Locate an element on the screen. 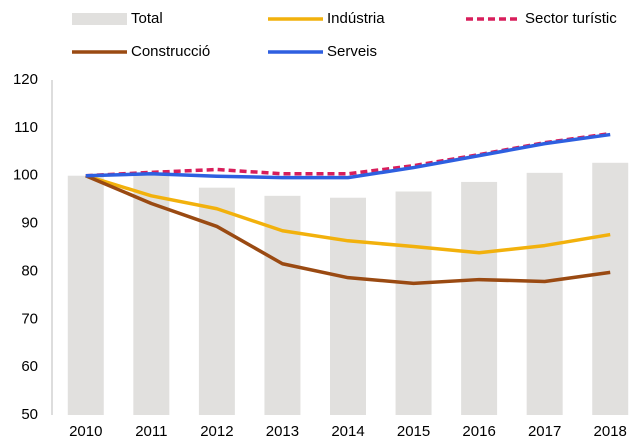  legend-label: Sector turístic is located at coordinates (571, 18).